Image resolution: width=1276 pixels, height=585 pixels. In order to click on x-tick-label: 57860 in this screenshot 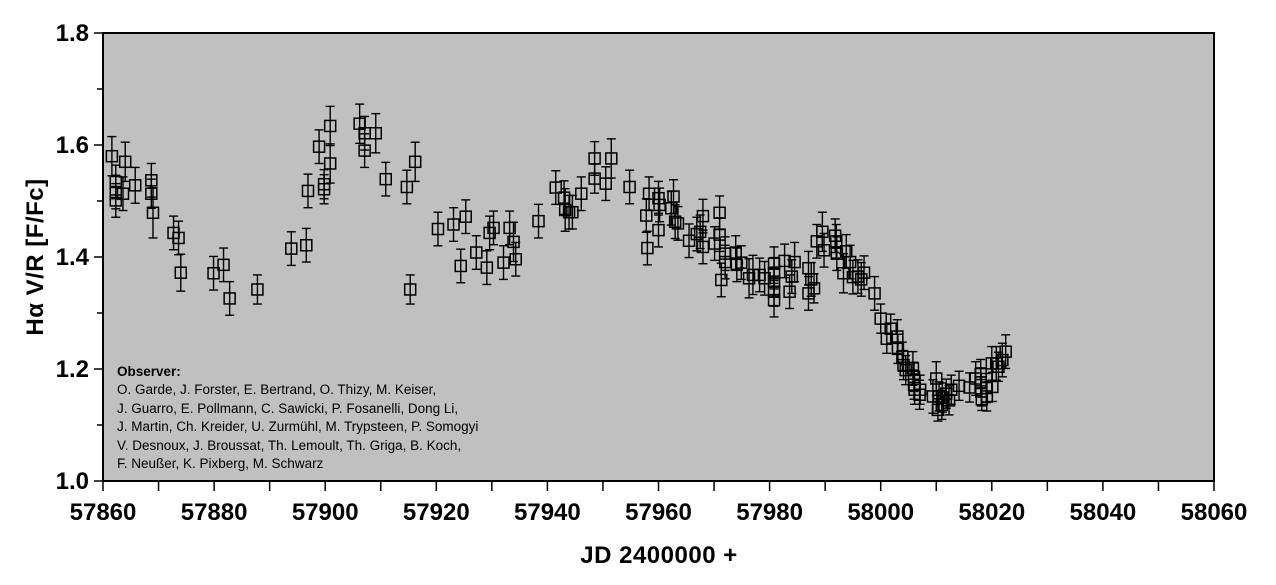, I will do `click(103, 512)`.